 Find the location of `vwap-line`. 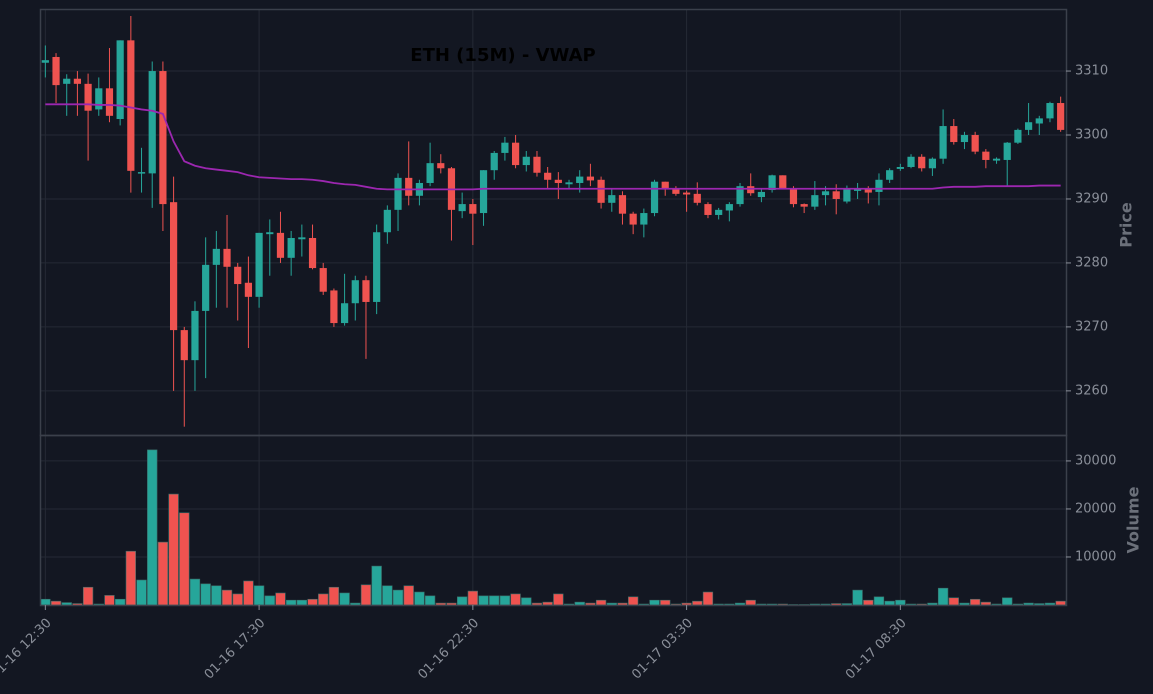

vwap-line is located at coordinates (553, 147).